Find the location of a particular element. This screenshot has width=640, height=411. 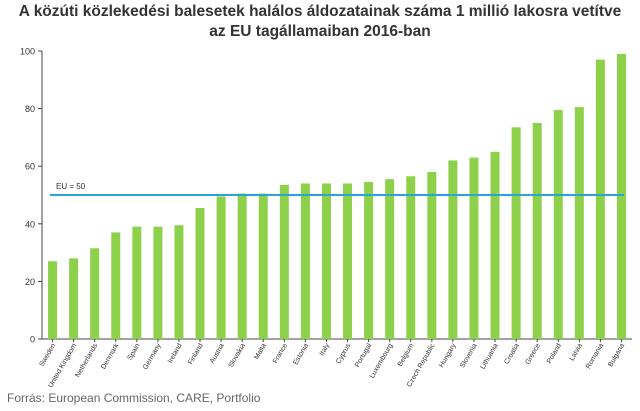

y-tick-label: 60 is located at coordinates (30, 167).